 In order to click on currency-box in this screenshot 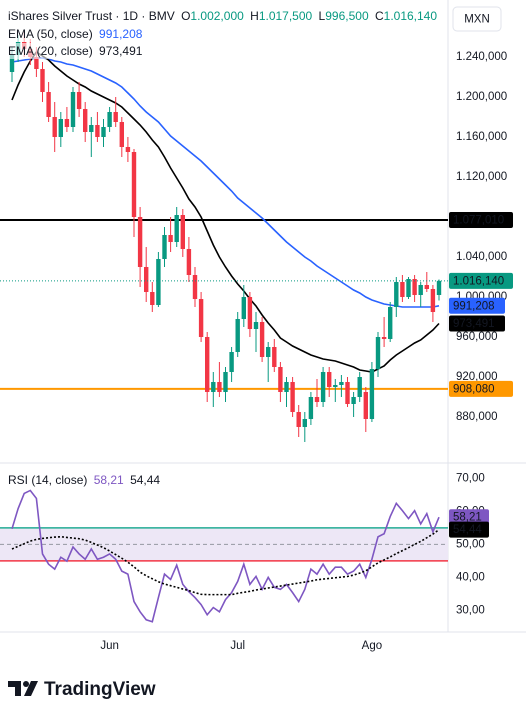, I will do `click(477, 19)`.